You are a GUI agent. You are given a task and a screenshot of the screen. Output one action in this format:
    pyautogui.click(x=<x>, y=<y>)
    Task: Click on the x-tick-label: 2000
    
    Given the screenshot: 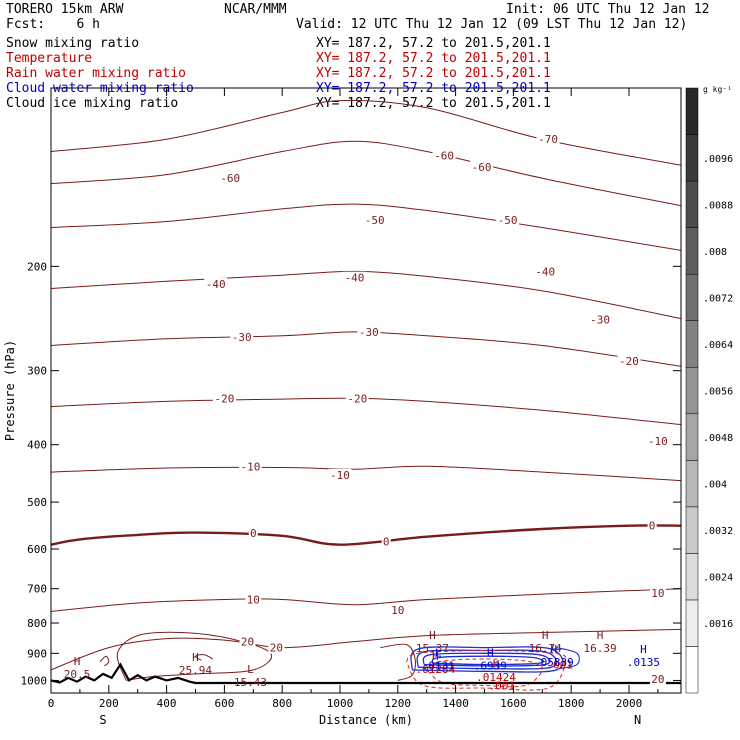 What is the action you would take?
    pyautogui.click(x=629, y=703)
    